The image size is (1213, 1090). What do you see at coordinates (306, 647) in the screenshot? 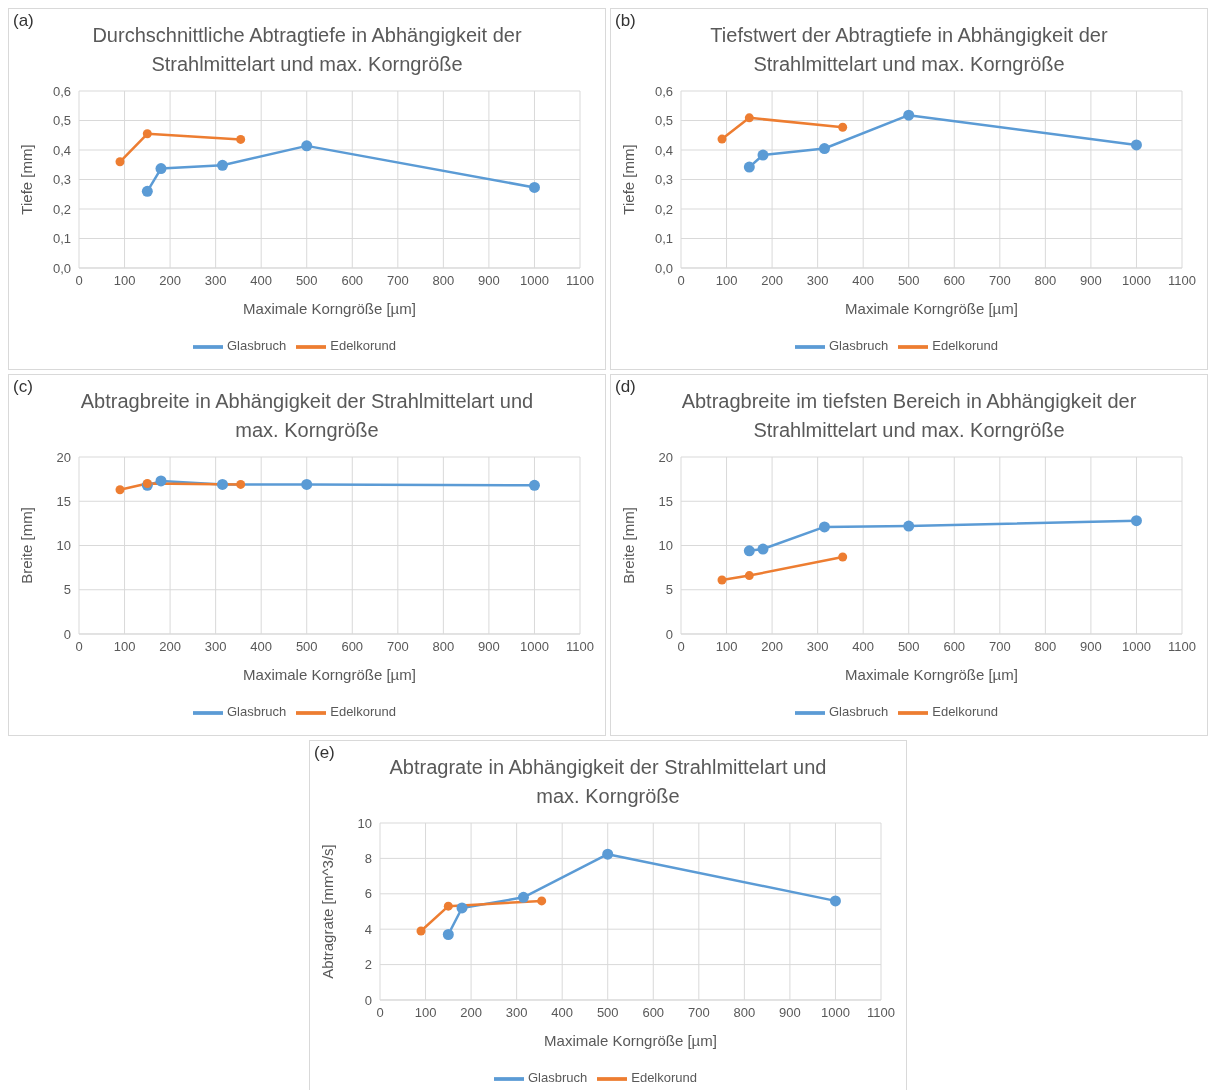
I see `x-tick-label: 500` at bounding box center [306, 647].